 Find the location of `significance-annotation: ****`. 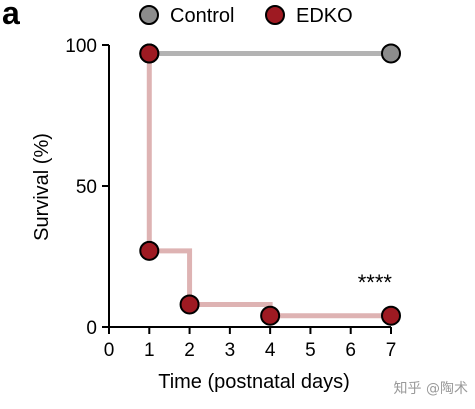

significance-annotation: **** is located at coordinates (375, 282).